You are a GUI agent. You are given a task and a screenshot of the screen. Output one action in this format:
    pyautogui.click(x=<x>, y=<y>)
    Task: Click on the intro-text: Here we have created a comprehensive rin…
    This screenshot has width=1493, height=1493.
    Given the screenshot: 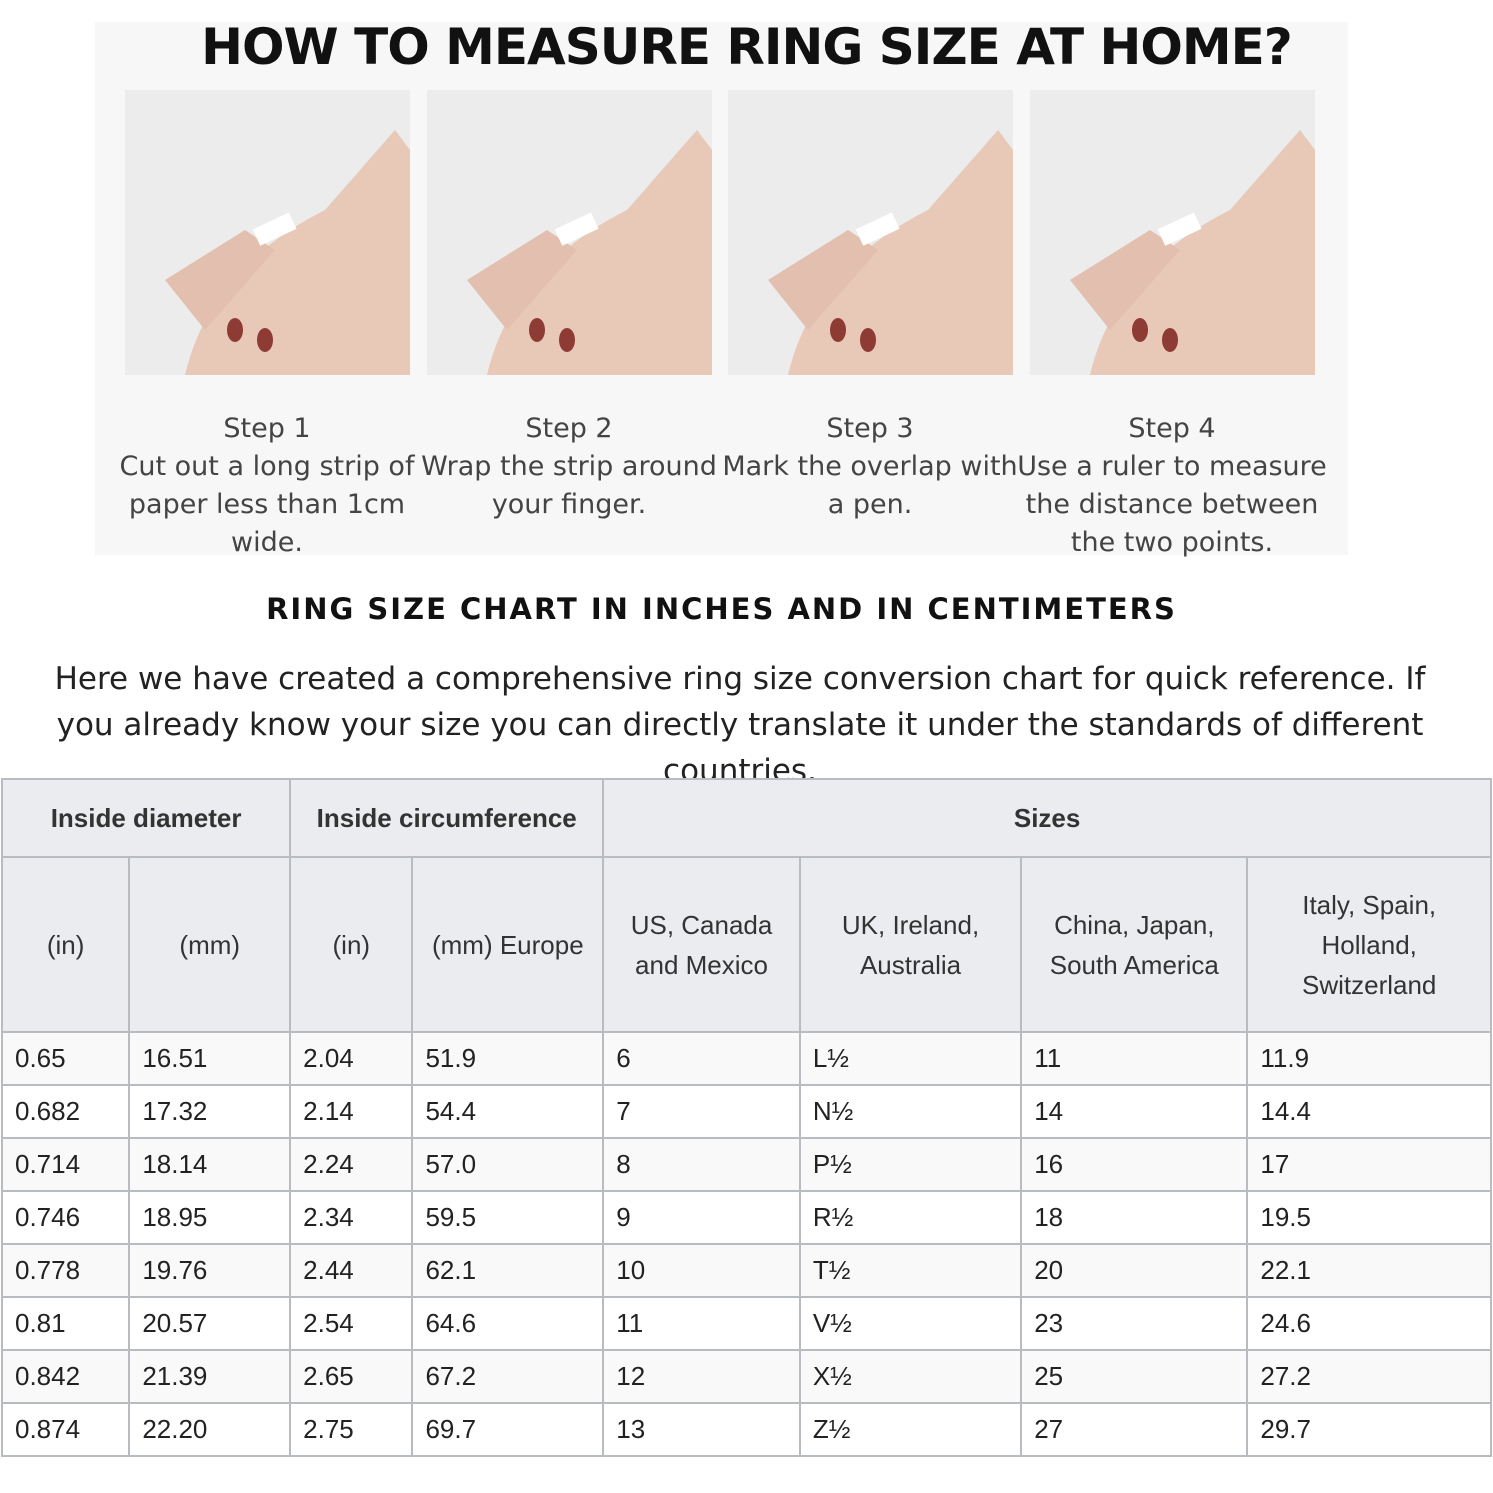 What is the action you would take?
    pyautogui.click(x=740, y=725)
    